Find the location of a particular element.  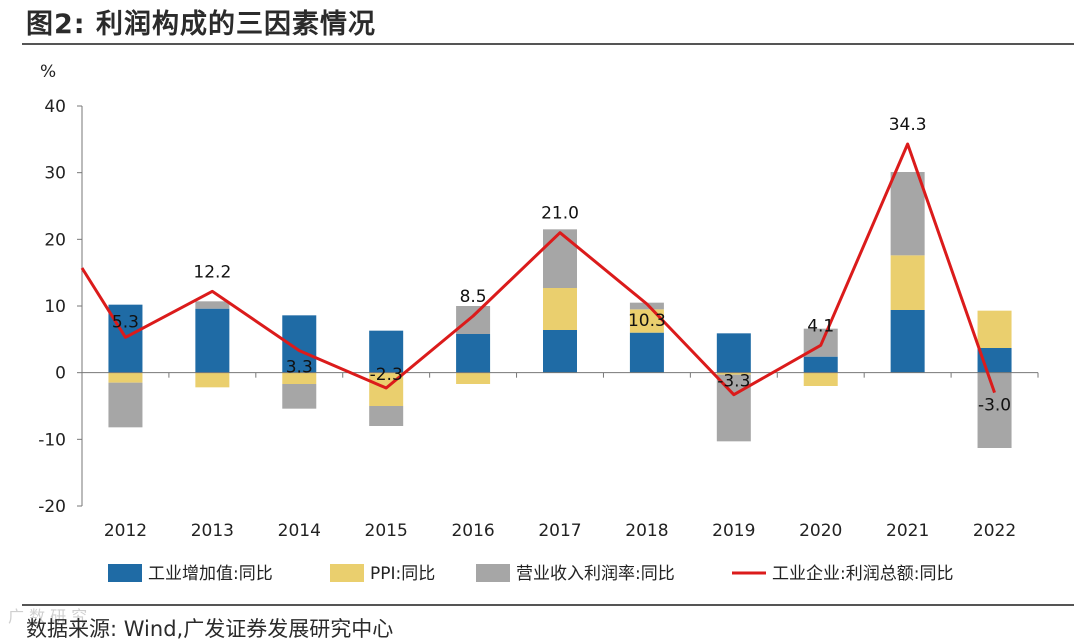

data-label: 34.3 is located at coordinates (908, 125).